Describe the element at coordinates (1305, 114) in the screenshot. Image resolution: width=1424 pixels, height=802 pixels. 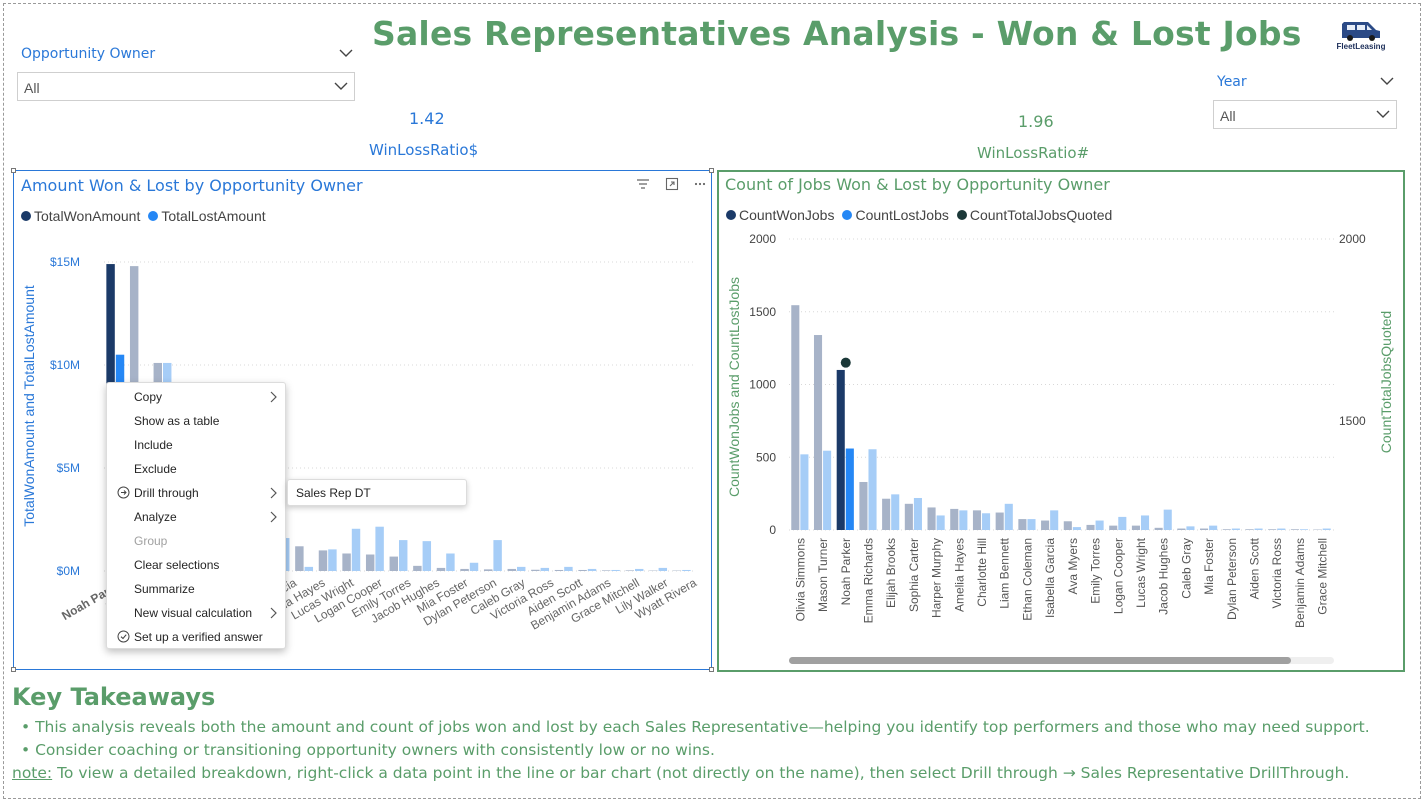
I see `slicer-year-dropdown: All` at that location.